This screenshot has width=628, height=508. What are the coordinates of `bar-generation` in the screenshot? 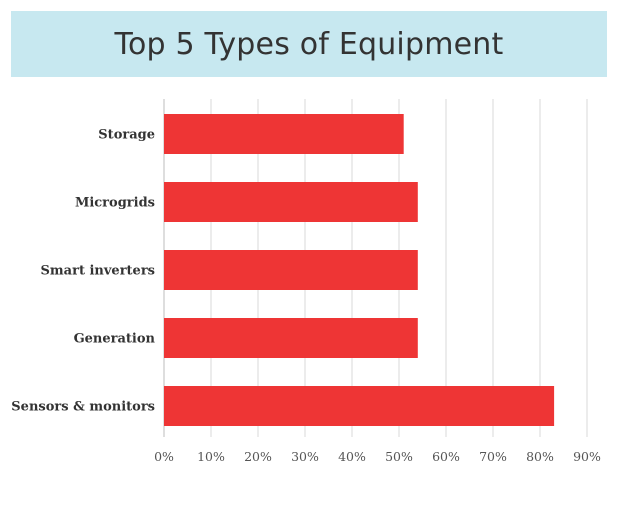 It's located at (291, 338).